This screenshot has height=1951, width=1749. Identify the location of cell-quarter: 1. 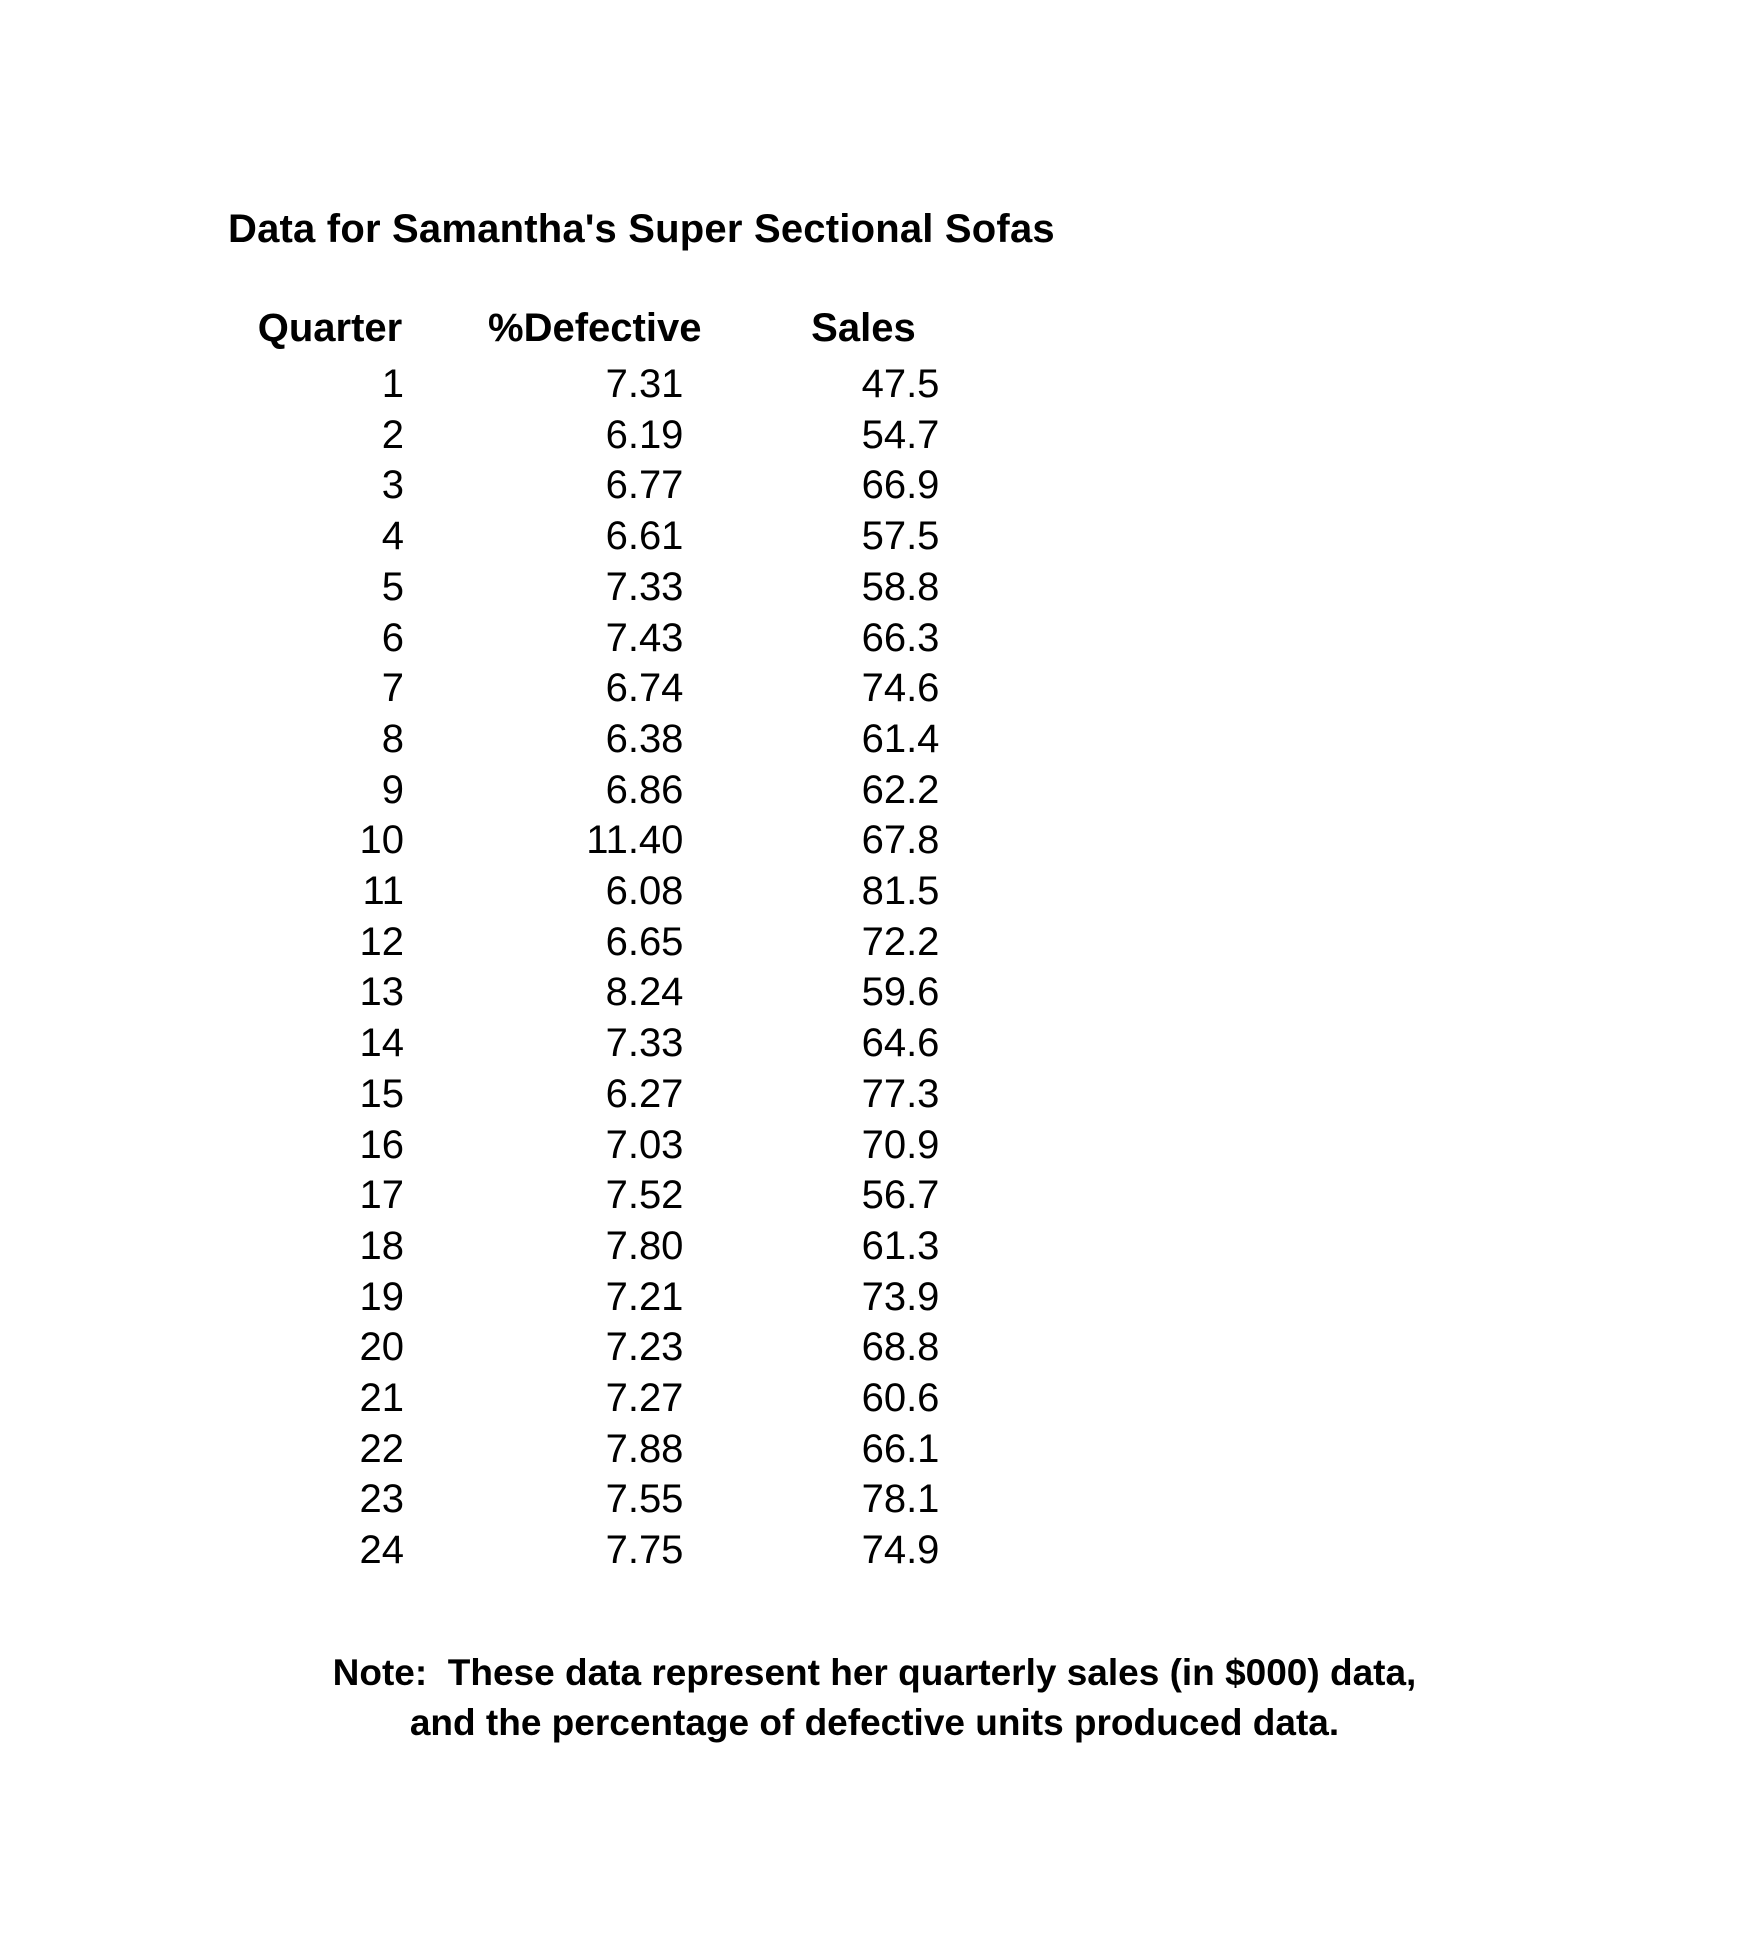
(392, 384).